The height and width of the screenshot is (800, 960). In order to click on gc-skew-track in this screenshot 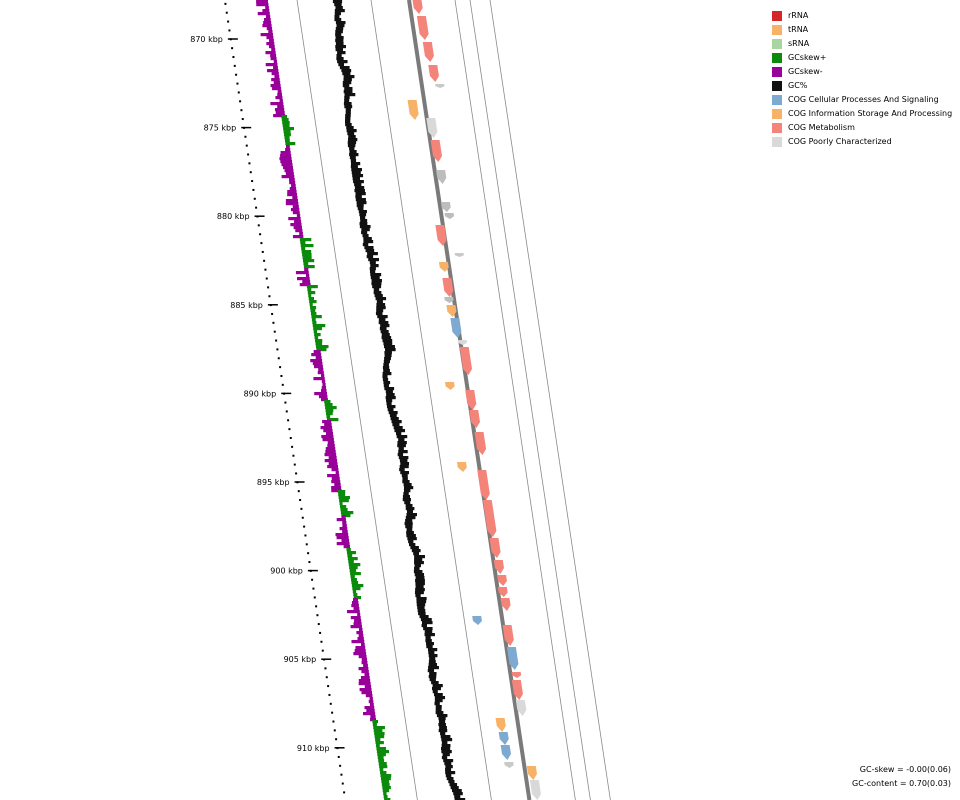, I will do `click(324, 400)`.